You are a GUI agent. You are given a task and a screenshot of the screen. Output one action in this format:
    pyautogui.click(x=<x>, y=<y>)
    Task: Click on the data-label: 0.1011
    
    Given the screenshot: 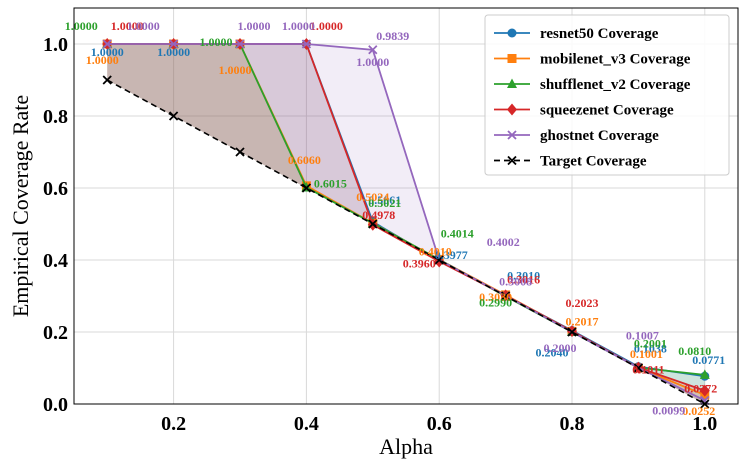 What is the action you would take?
    pyautogui.click(x=648, y=370)
    